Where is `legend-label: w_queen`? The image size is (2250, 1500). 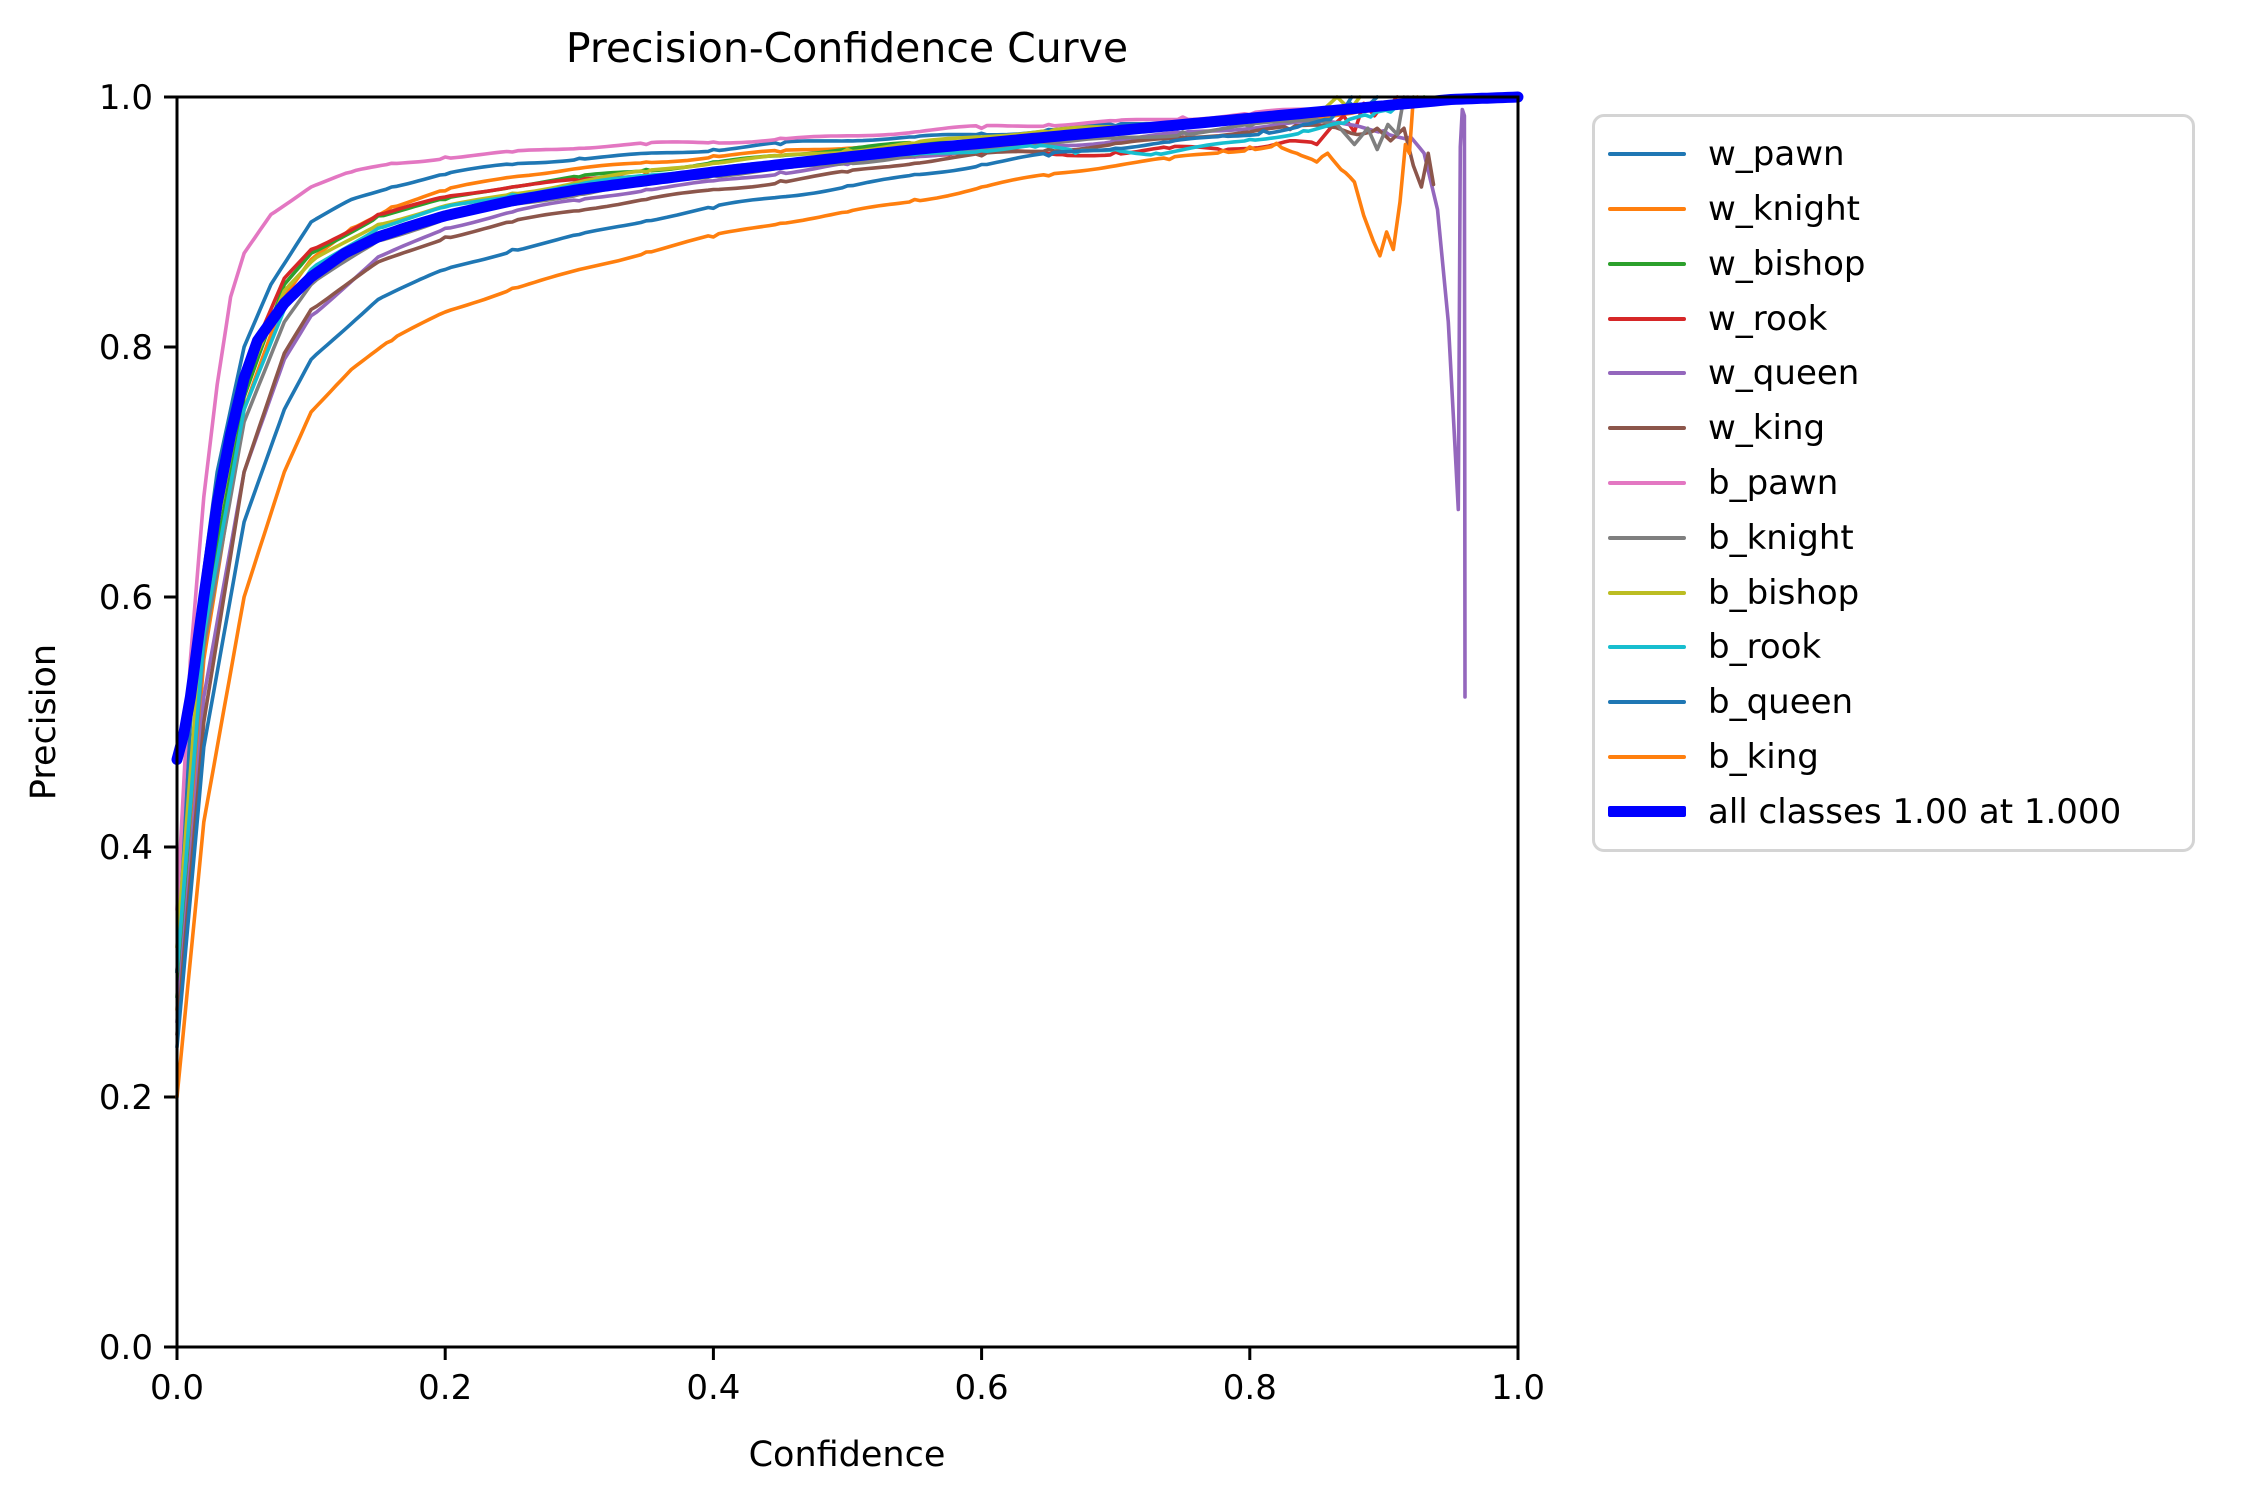 legend-label: w_queen is located at coordinates (1784, 373).